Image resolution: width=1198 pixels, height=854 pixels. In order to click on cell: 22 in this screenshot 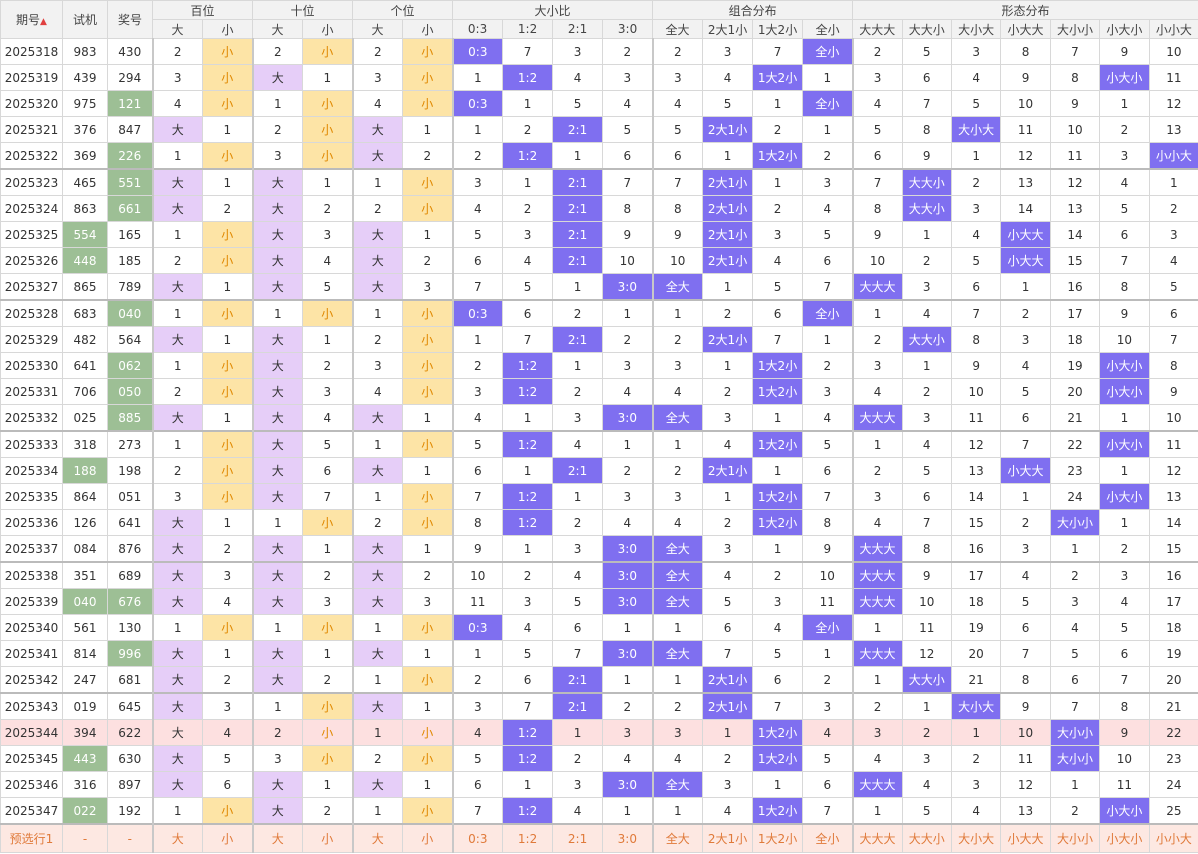, I will do `click(1075, 444)`.